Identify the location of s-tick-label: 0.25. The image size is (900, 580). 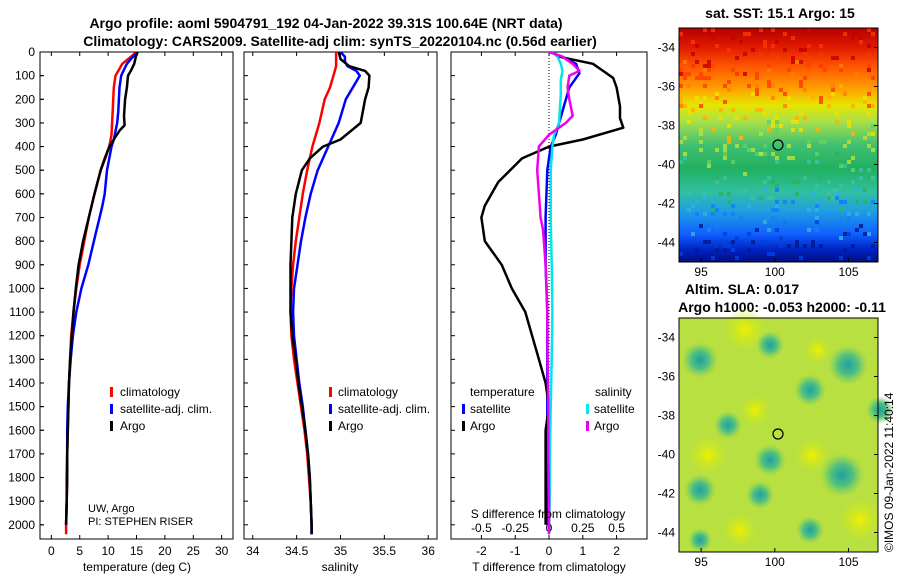
(583, 528).